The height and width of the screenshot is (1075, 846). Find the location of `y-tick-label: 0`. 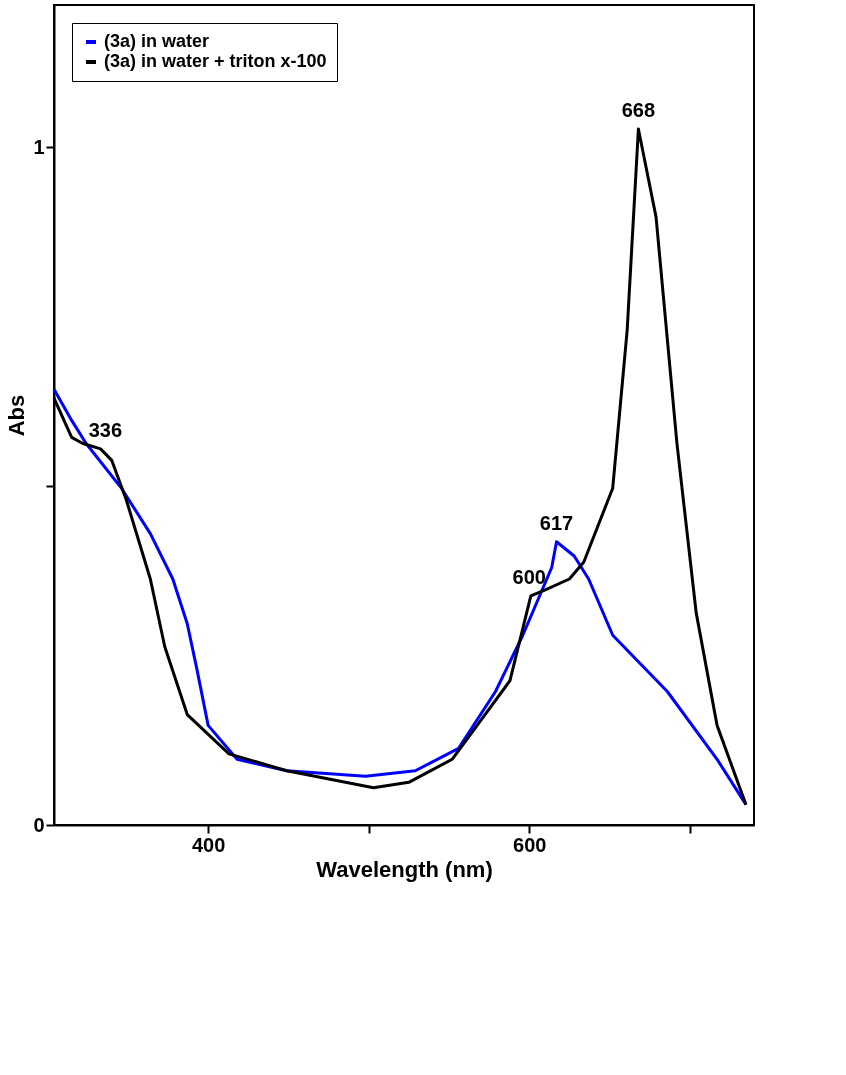

y-tick-label: 0 is located at coordinates (39, 824).